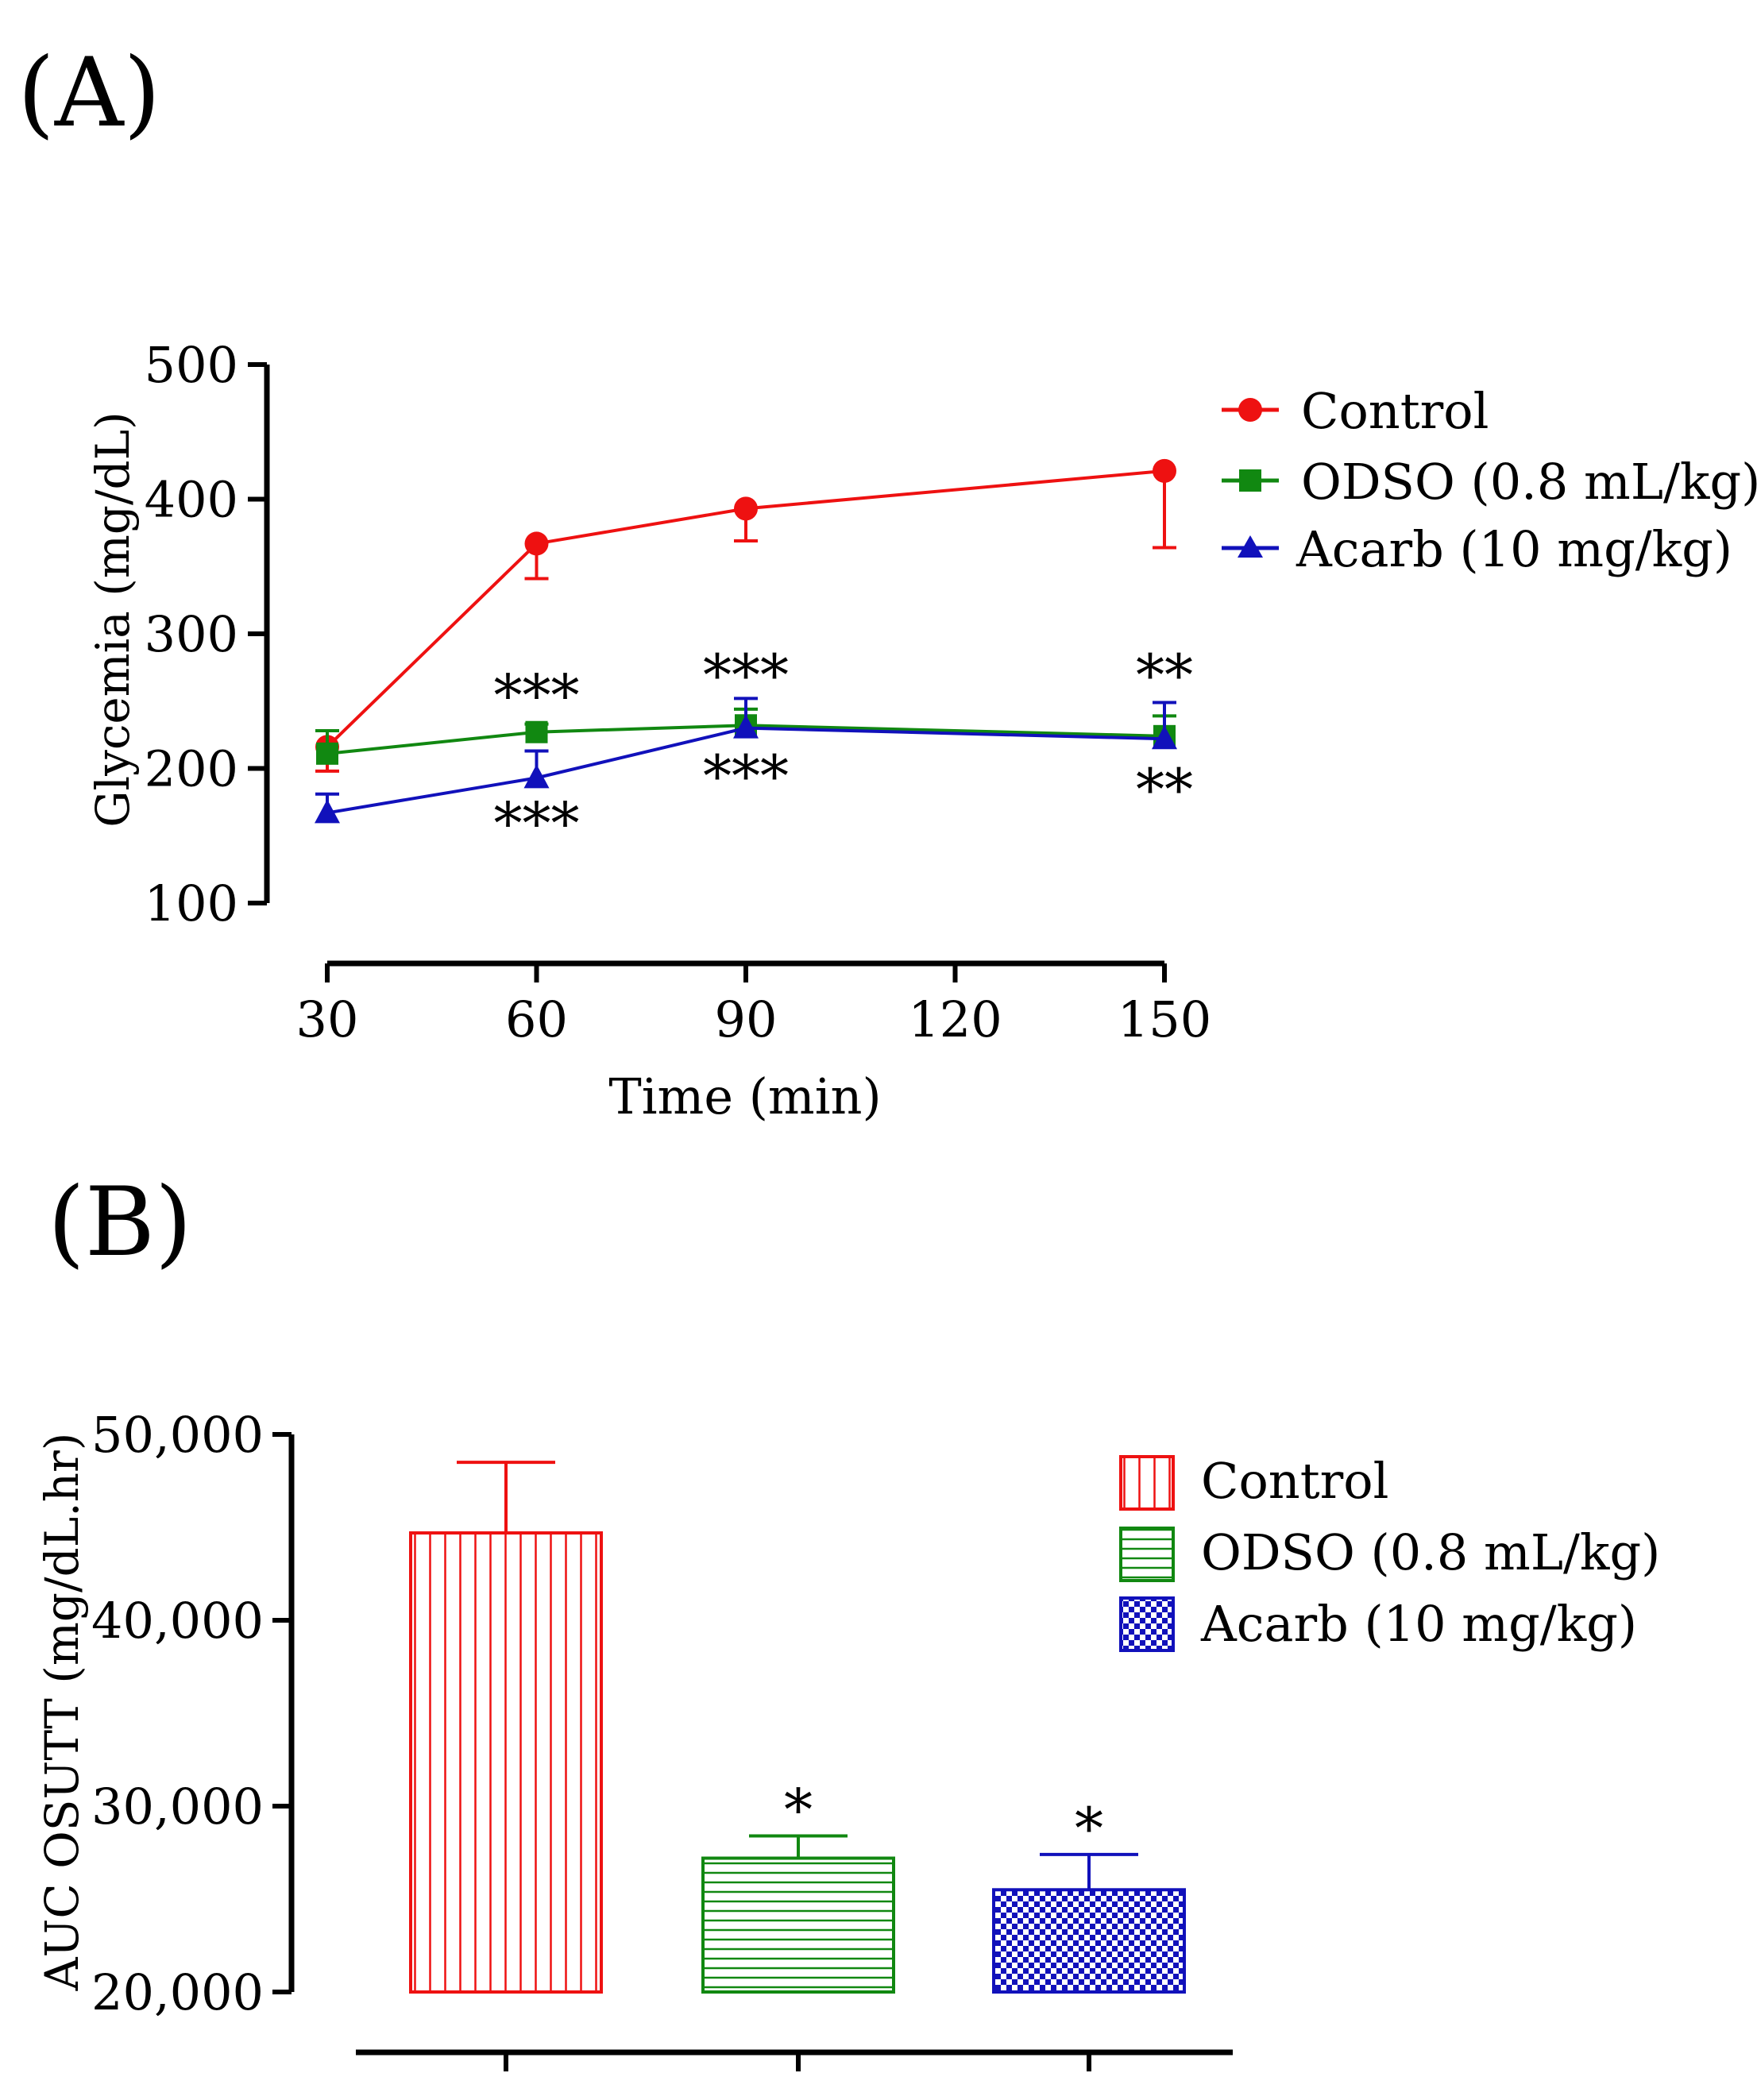  I want to click on x-axis-label-a: Time (min), so click(744, 1096).